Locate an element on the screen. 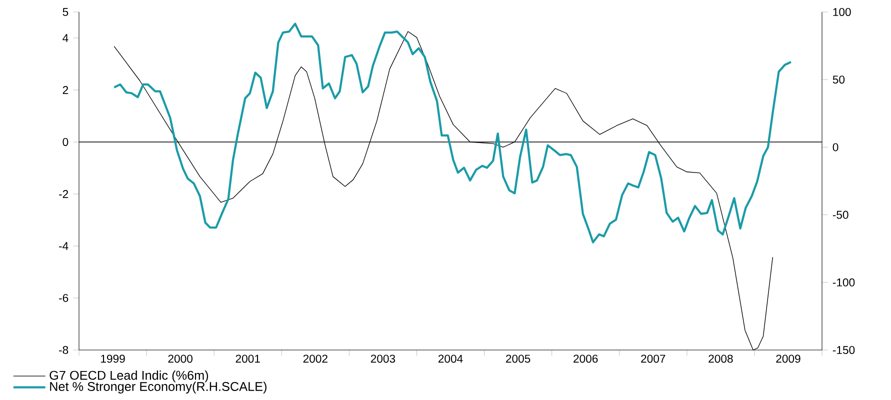 The height and width of the screenshot is (400, 891). y-tick-label: -2 is located at coordinates (63, 194).